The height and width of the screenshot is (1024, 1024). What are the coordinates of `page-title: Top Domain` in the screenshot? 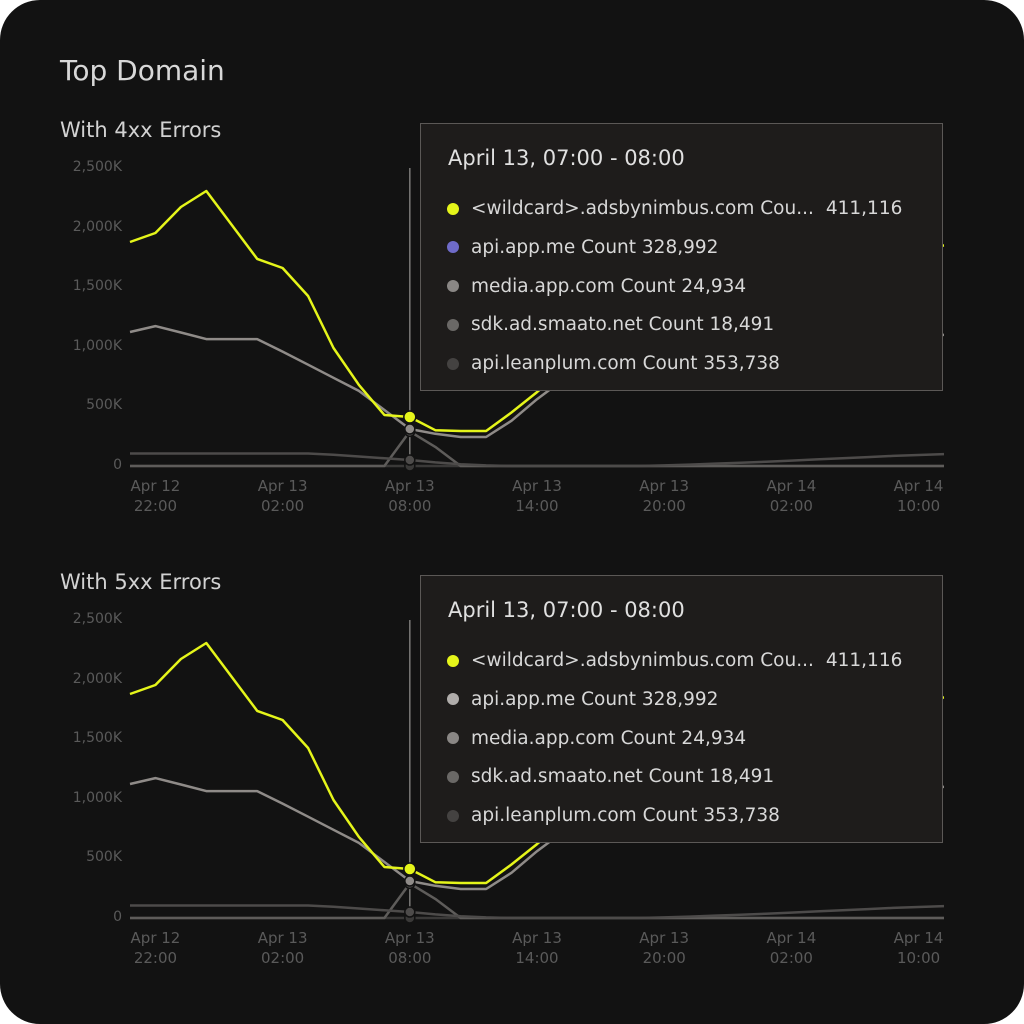 It's located at (142, 70).